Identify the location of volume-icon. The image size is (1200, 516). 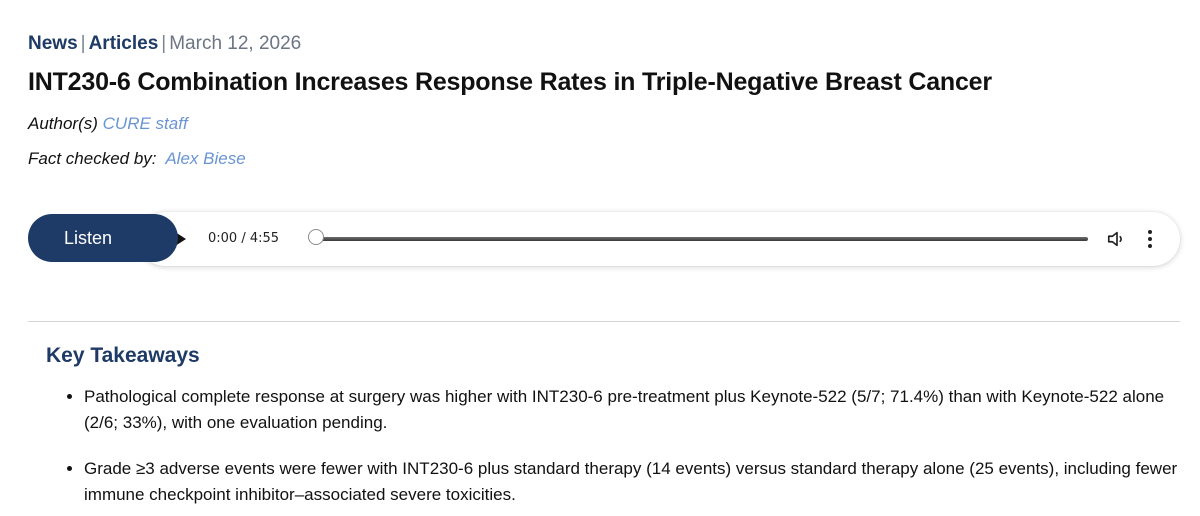
(1117, 239).